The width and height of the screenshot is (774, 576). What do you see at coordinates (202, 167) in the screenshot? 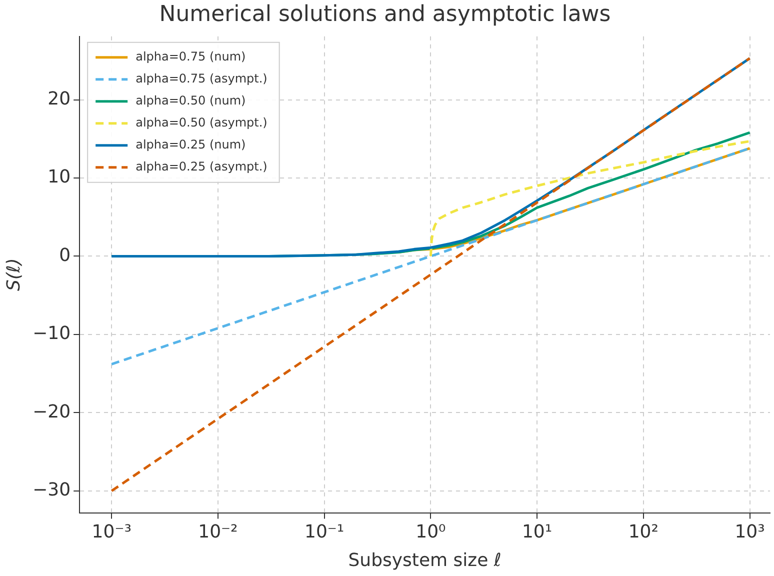
I see `legend-label: alpha=0.25 (asympt.)` at bounding box center [202, 167].